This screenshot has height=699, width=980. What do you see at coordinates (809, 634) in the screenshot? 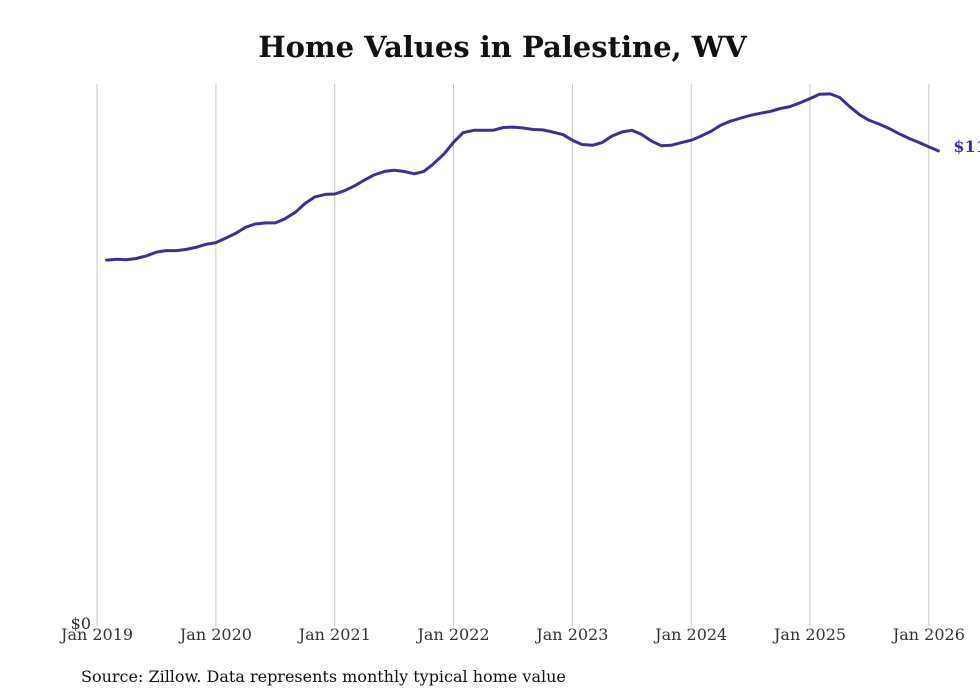
I see `x-tick-label: Jan 2025` at bounding box center [809, 634].